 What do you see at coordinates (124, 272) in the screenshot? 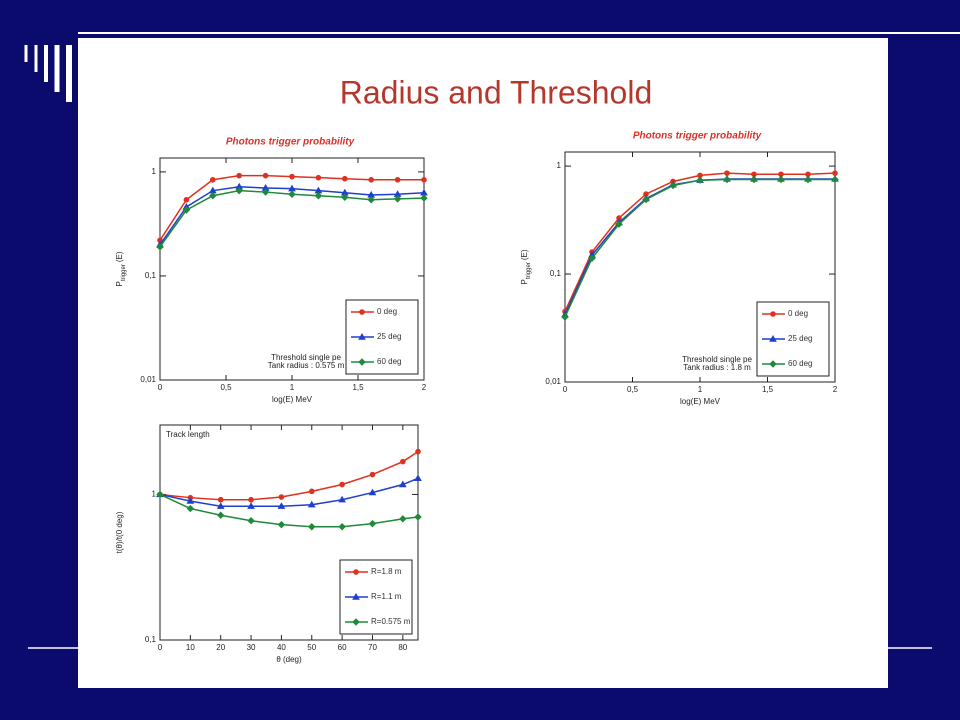
I see `y-axis-label-sub: trigger` at bounding box center [124, 272].